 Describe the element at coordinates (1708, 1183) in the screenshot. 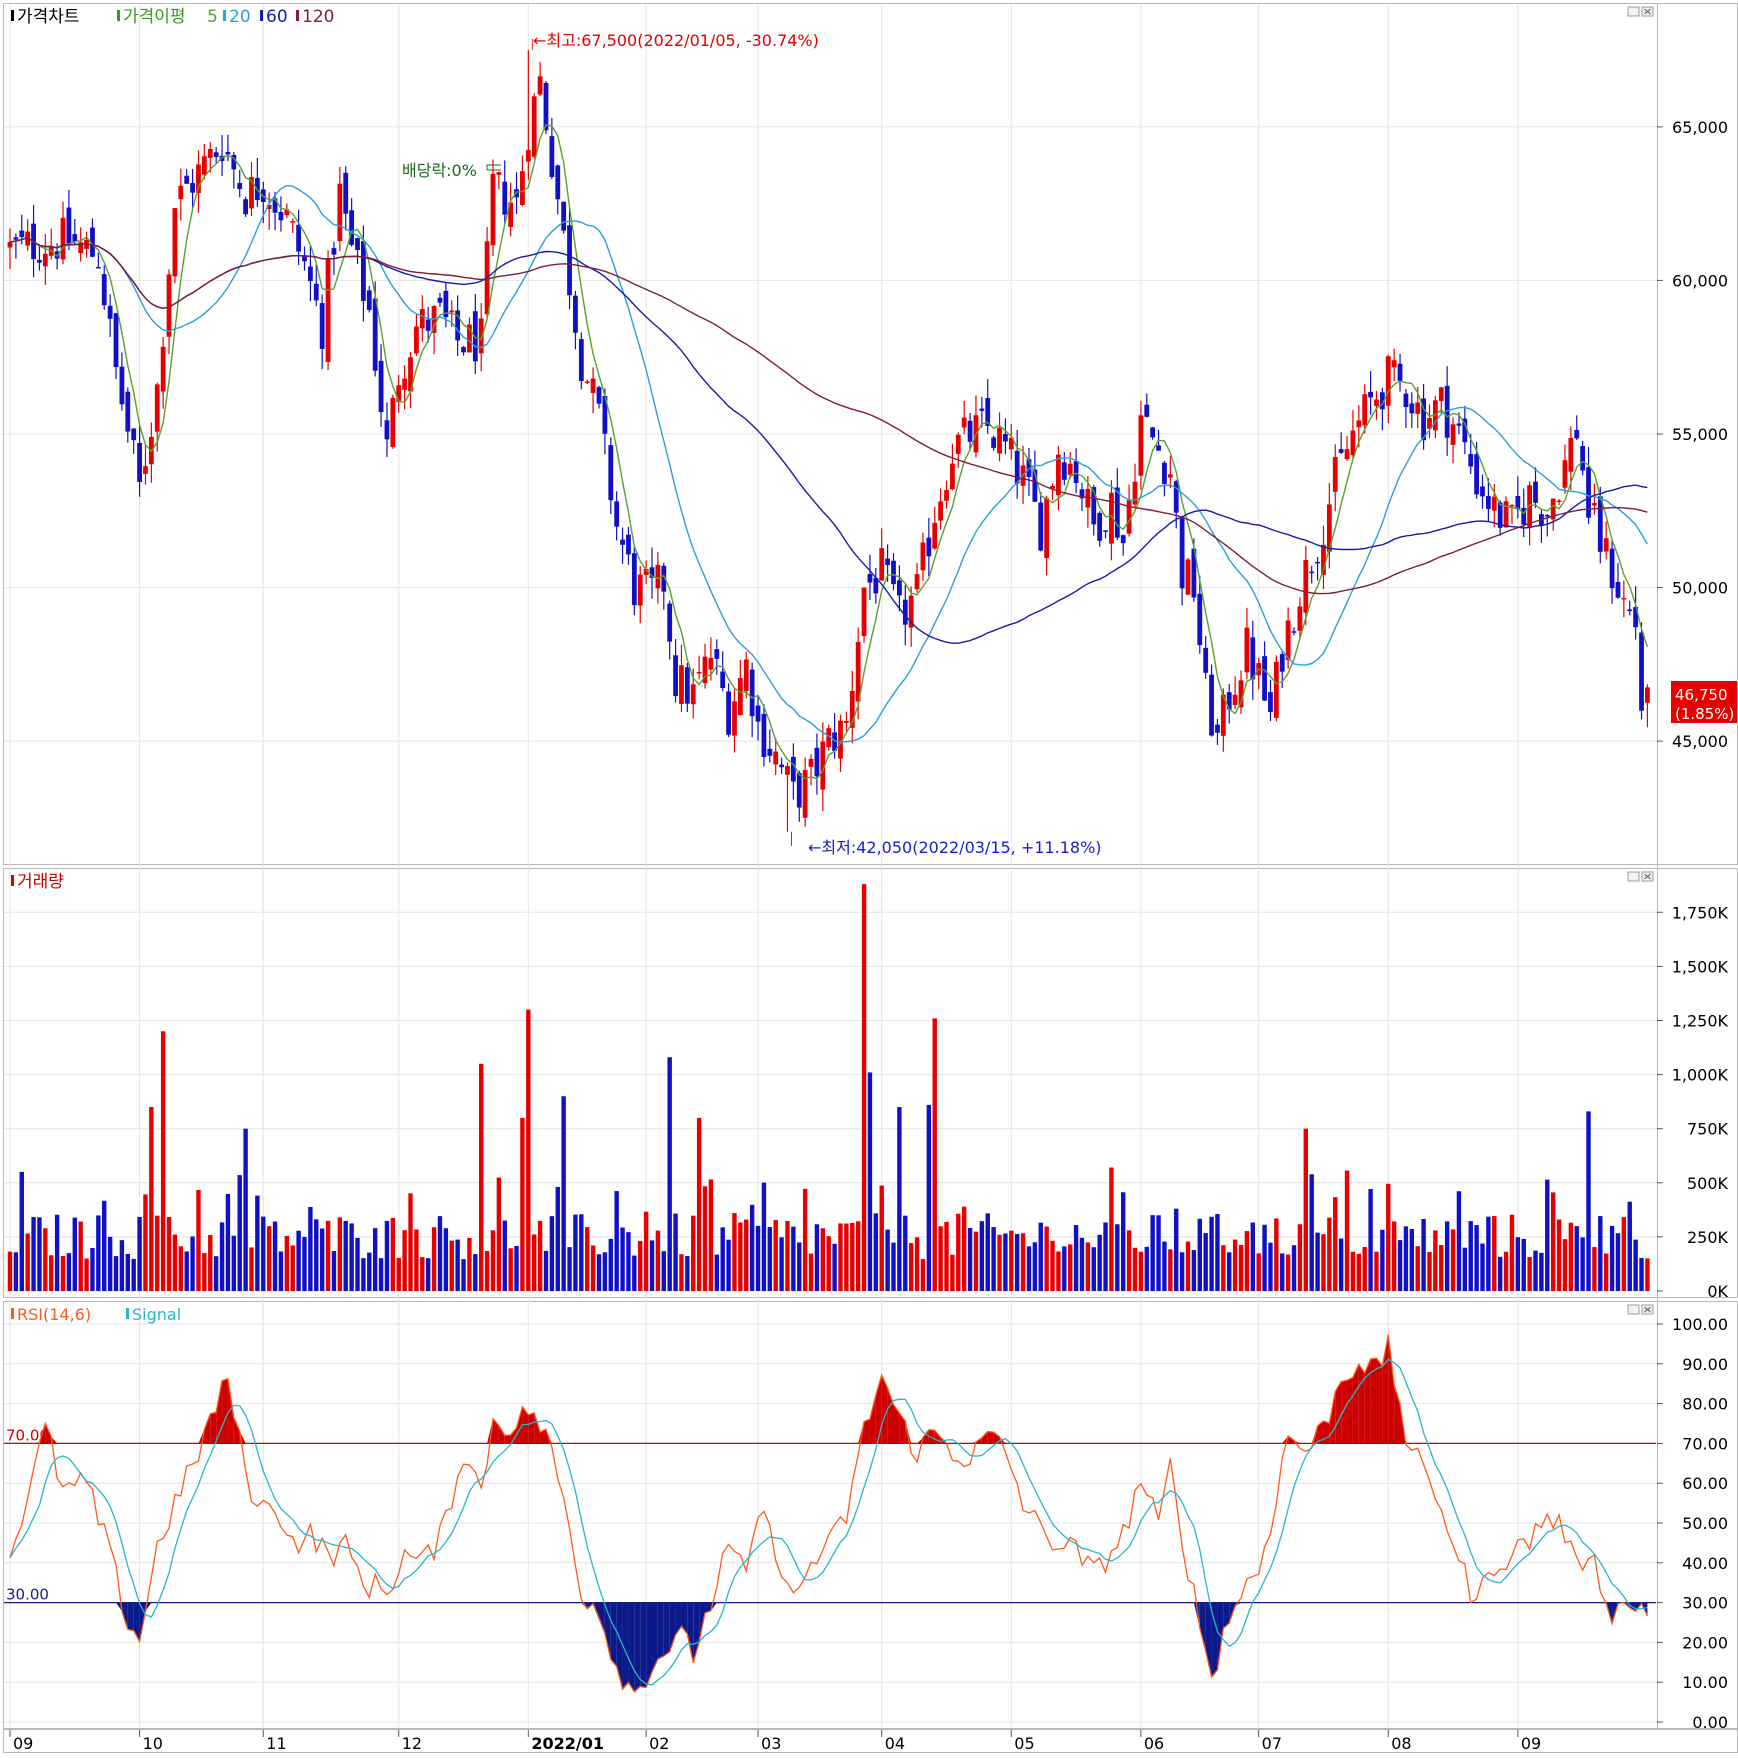

I see `volume-axis-label: 500K` at that location.